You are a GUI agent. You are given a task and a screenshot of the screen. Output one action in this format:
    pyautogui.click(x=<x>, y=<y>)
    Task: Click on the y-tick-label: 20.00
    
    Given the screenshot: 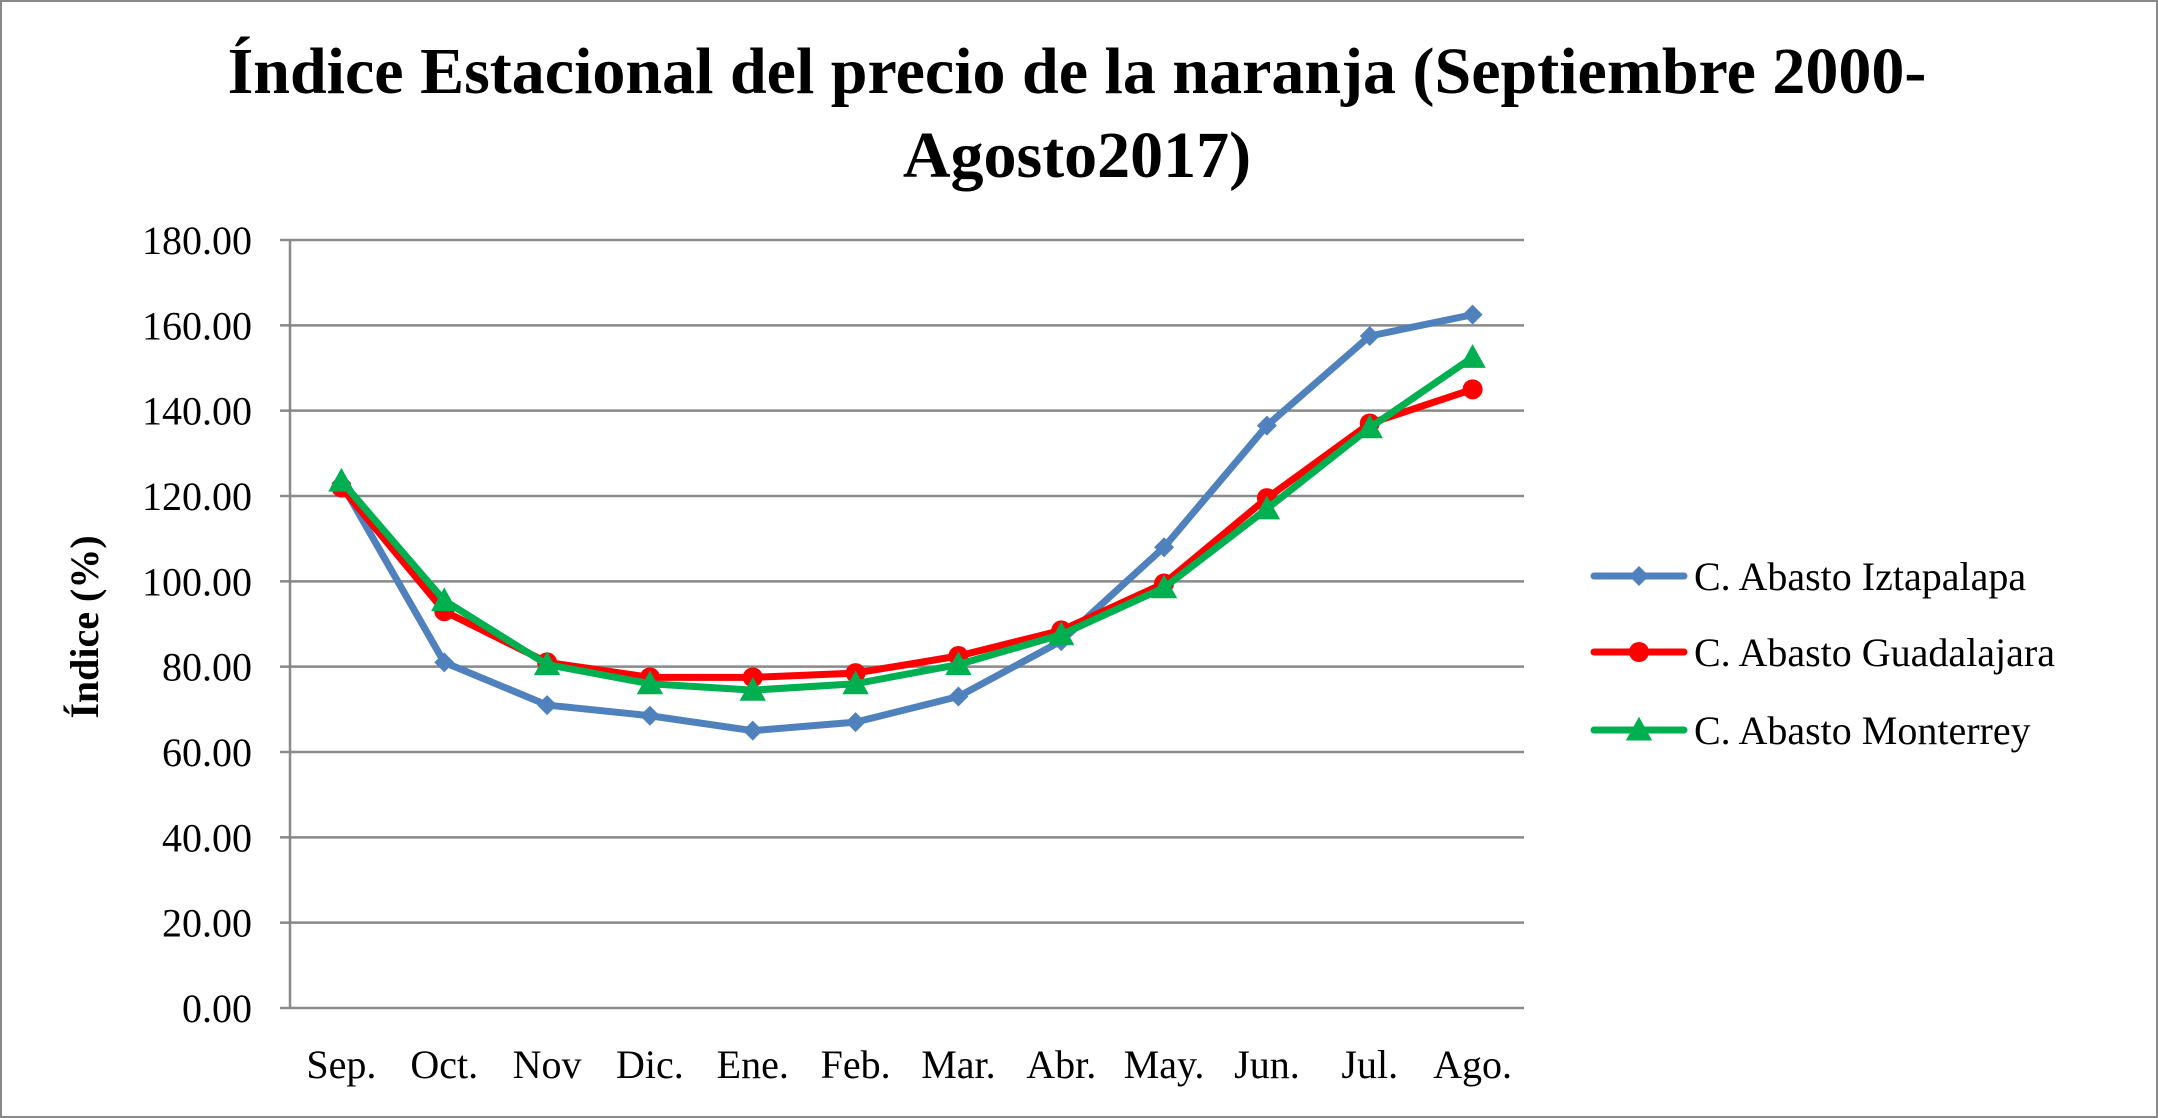 What is the action you would take?
    pyautogui.click(x=207, y=923)
    